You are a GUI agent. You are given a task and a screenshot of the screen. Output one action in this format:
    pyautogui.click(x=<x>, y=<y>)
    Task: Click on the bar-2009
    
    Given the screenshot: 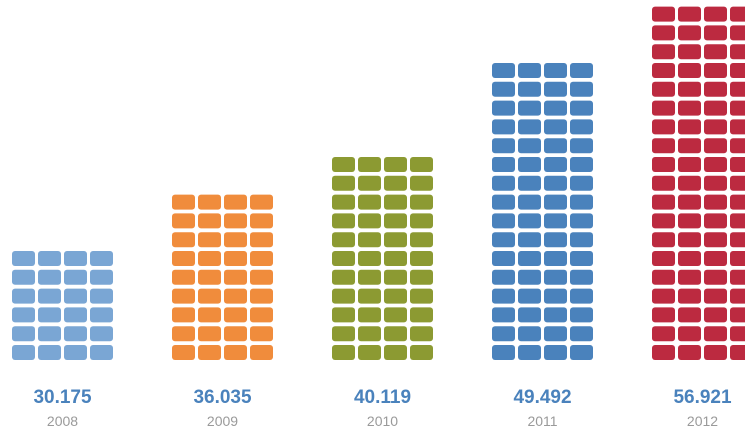 What is the action you would take?
    pyautogui.click(x=222, y=277)
    